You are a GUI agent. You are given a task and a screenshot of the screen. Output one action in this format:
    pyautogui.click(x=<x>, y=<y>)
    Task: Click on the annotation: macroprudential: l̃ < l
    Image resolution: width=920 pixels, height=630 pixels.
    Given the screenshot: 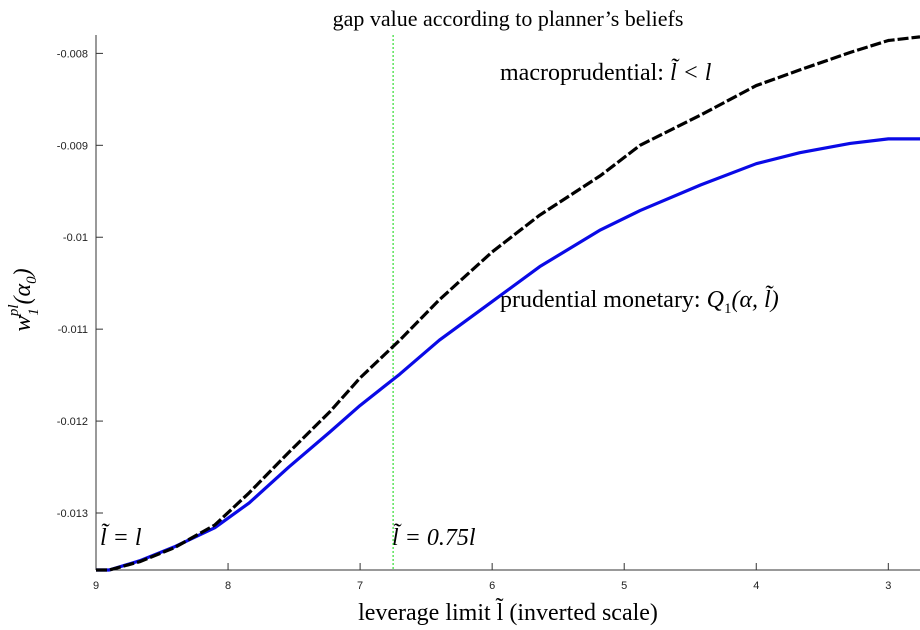 What is the action you would take?
    pyautogui.click(x=606, y=72)
    